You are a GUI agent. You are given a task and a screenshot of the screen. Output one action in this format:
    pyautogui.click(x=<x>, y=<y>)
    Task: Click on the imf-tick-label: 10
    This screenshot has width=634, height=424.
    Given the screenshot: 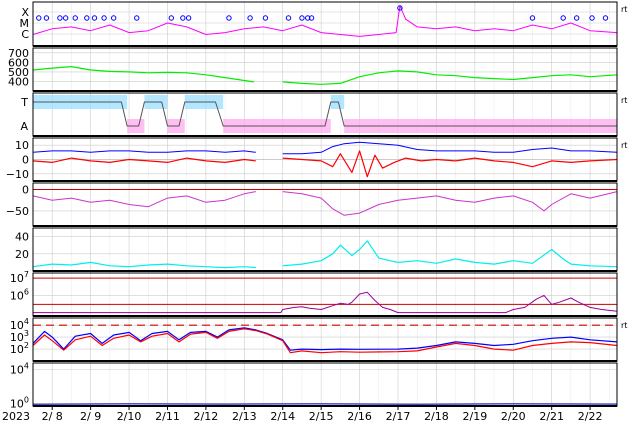 What is the action you would take?
    pyautogui.click(x=22, y=145)
    